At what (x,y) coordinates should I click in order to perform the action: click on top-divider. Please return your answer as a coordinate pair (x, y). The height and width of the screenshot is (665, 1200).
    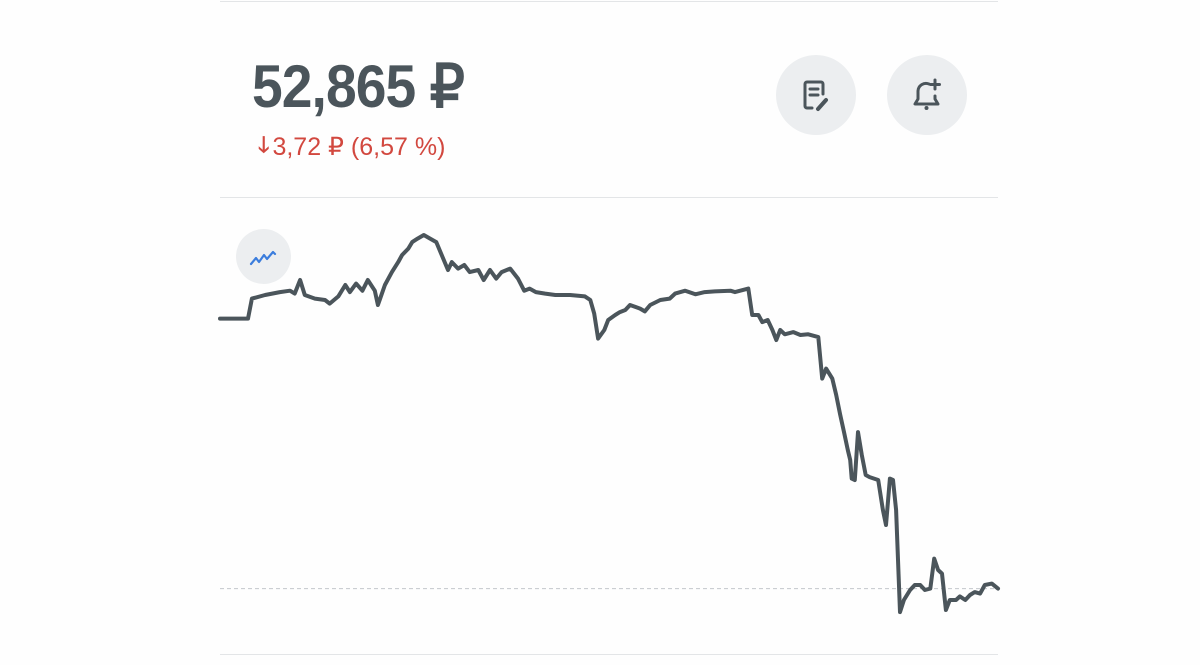
    Looking at the image, I should click on (609, 1).